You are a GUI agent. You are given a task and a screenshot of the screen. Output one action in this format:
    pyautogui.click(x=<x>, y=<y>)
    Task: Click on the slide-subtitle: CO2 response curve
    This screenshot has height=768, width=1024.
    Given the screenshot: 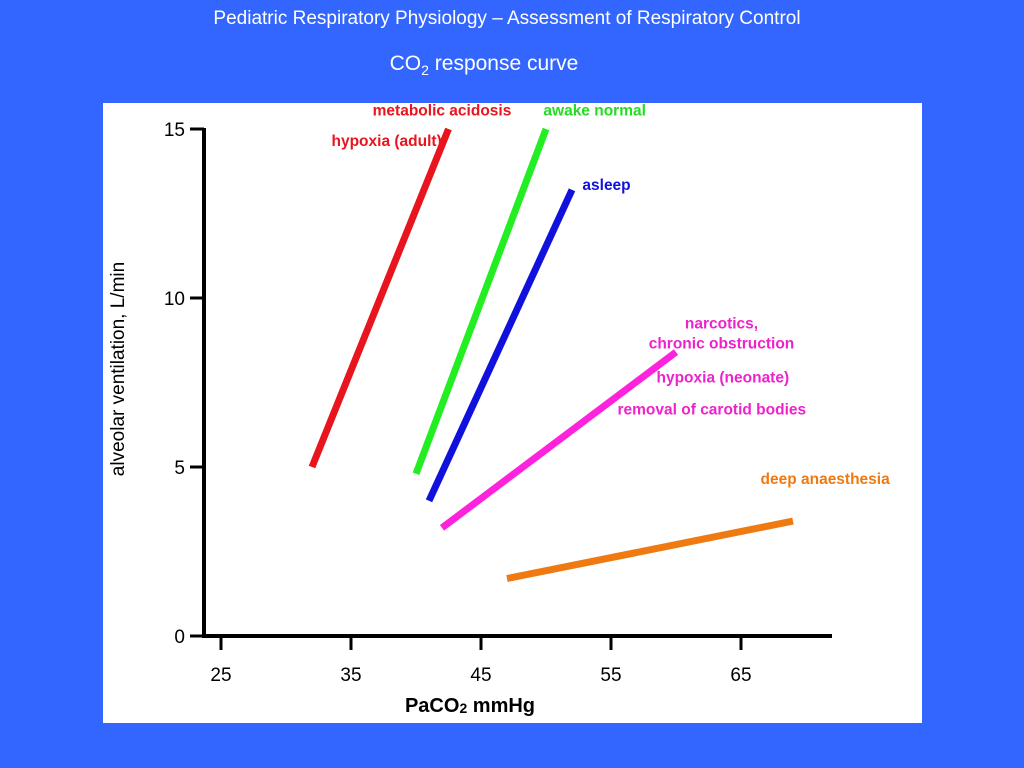 What is the action you would take?
    pyautogui.click(x=484, y=65)
    